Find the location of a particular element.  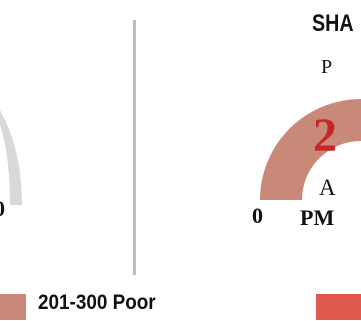

gauge-label-line1: A is located at coordinates (327, 187).